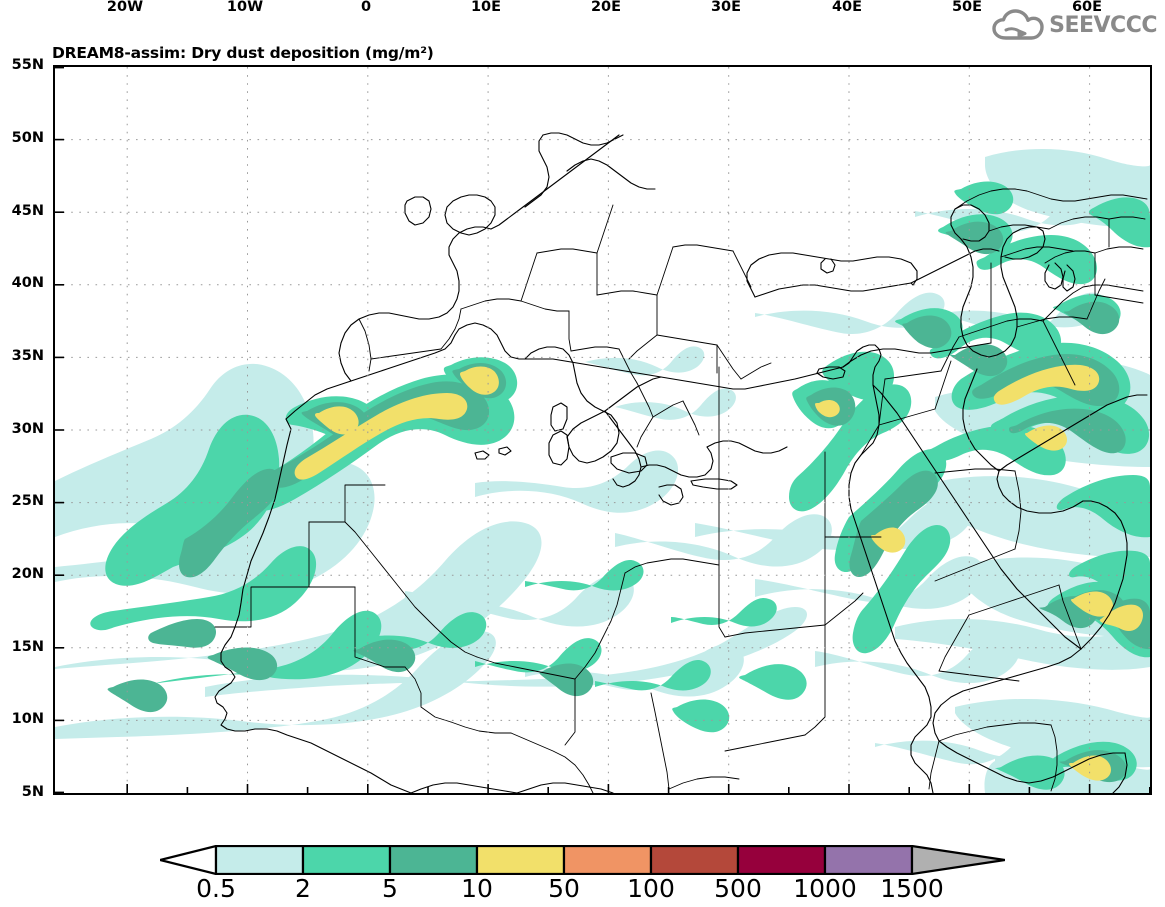 The height and width of the screenshot is (907, 1165). What do you see at coordinates (189, 860) in the screenshot?
I see `colorbar-under-arrow` at bounding box center [189, 860].